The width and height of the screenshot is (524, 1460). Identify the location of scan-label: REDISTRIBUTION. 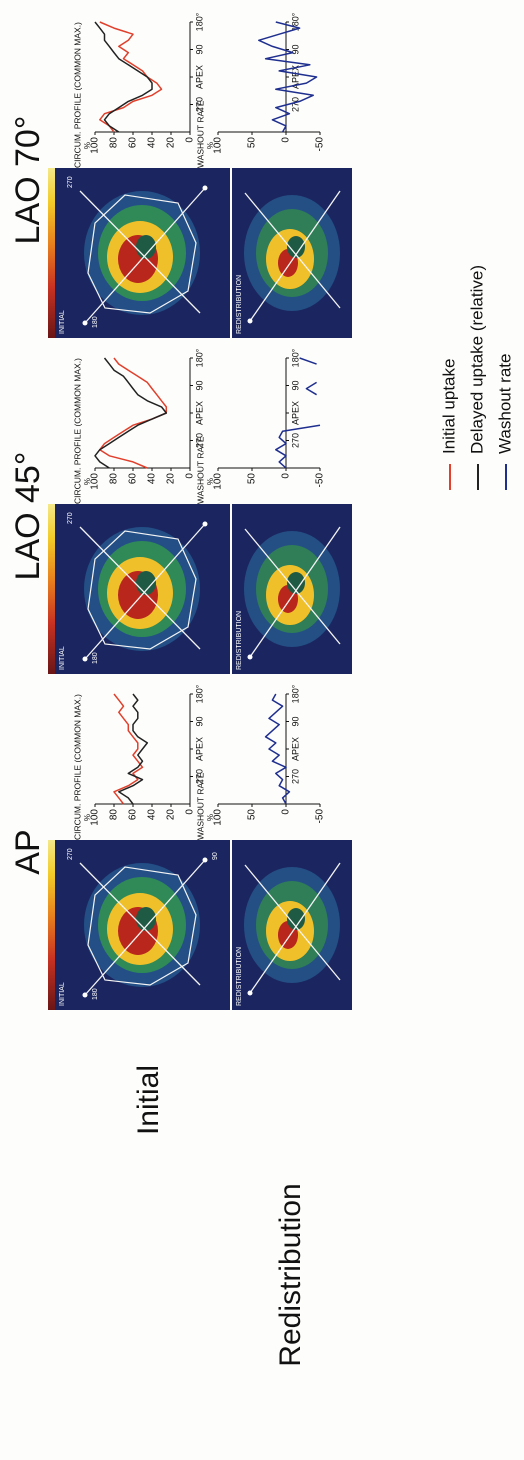
(239, 304).